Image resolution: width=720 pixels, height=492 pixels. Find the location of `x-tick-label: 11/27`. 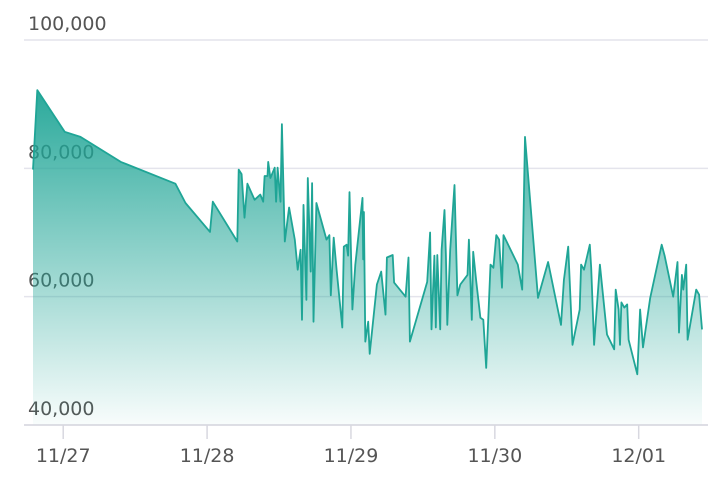

x-tick-label: 11/27 is located at coordinates (63, 456).